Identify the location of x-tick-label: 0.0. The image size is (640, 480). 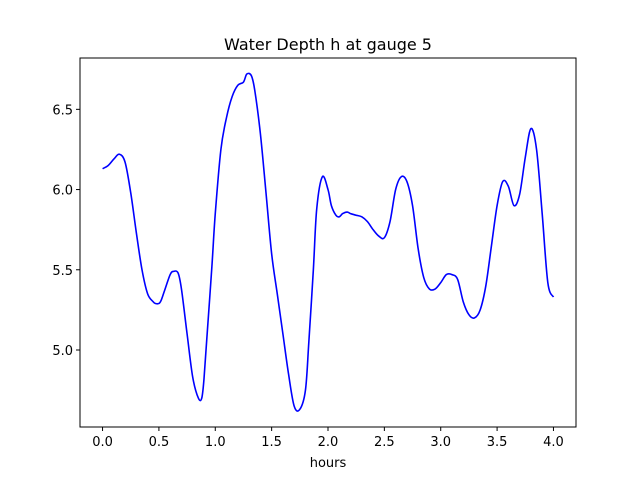
(102, 442).